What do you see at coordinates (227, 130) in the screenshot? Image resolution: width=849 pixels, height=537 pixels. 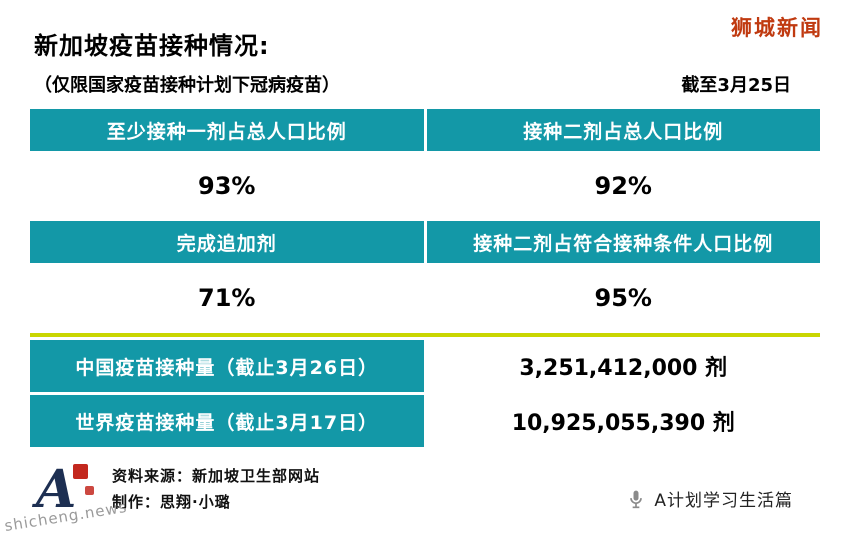 I see `stat-label-cell: 至少接种一剂占总人口比例` at bounding box center [227, 130].